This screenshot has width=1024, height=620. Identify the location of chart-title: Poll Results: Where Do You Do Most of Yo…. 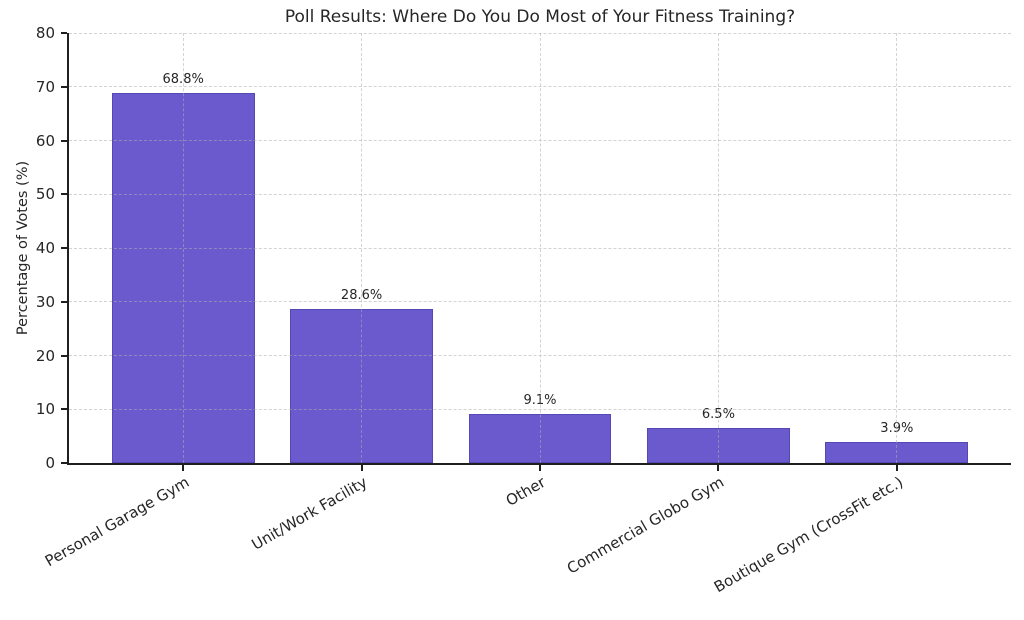
(540, 17).